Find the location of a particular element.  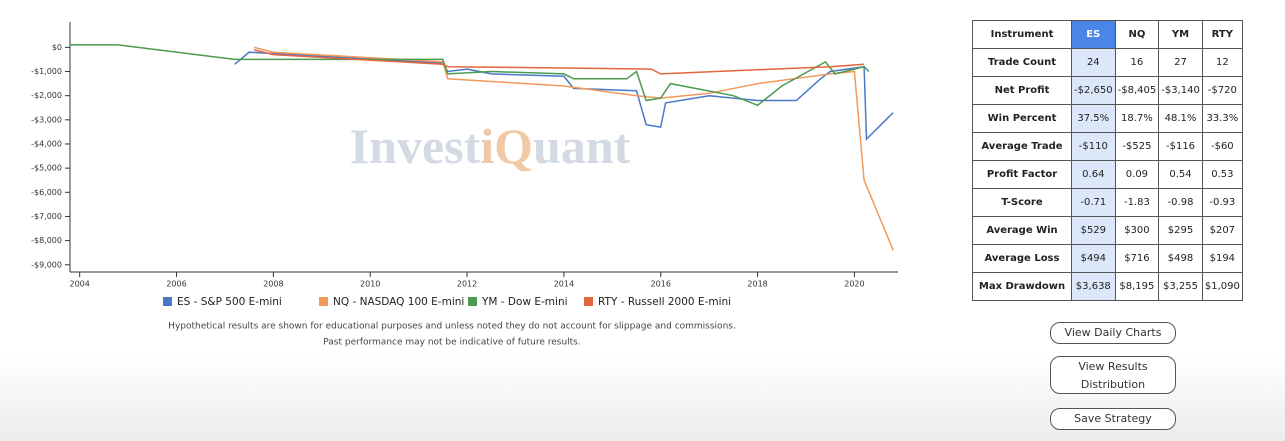

table-row: Net Profit -$2,650 -$8,405 -$3,140 -$720 is located at coordinates (1107, 90).